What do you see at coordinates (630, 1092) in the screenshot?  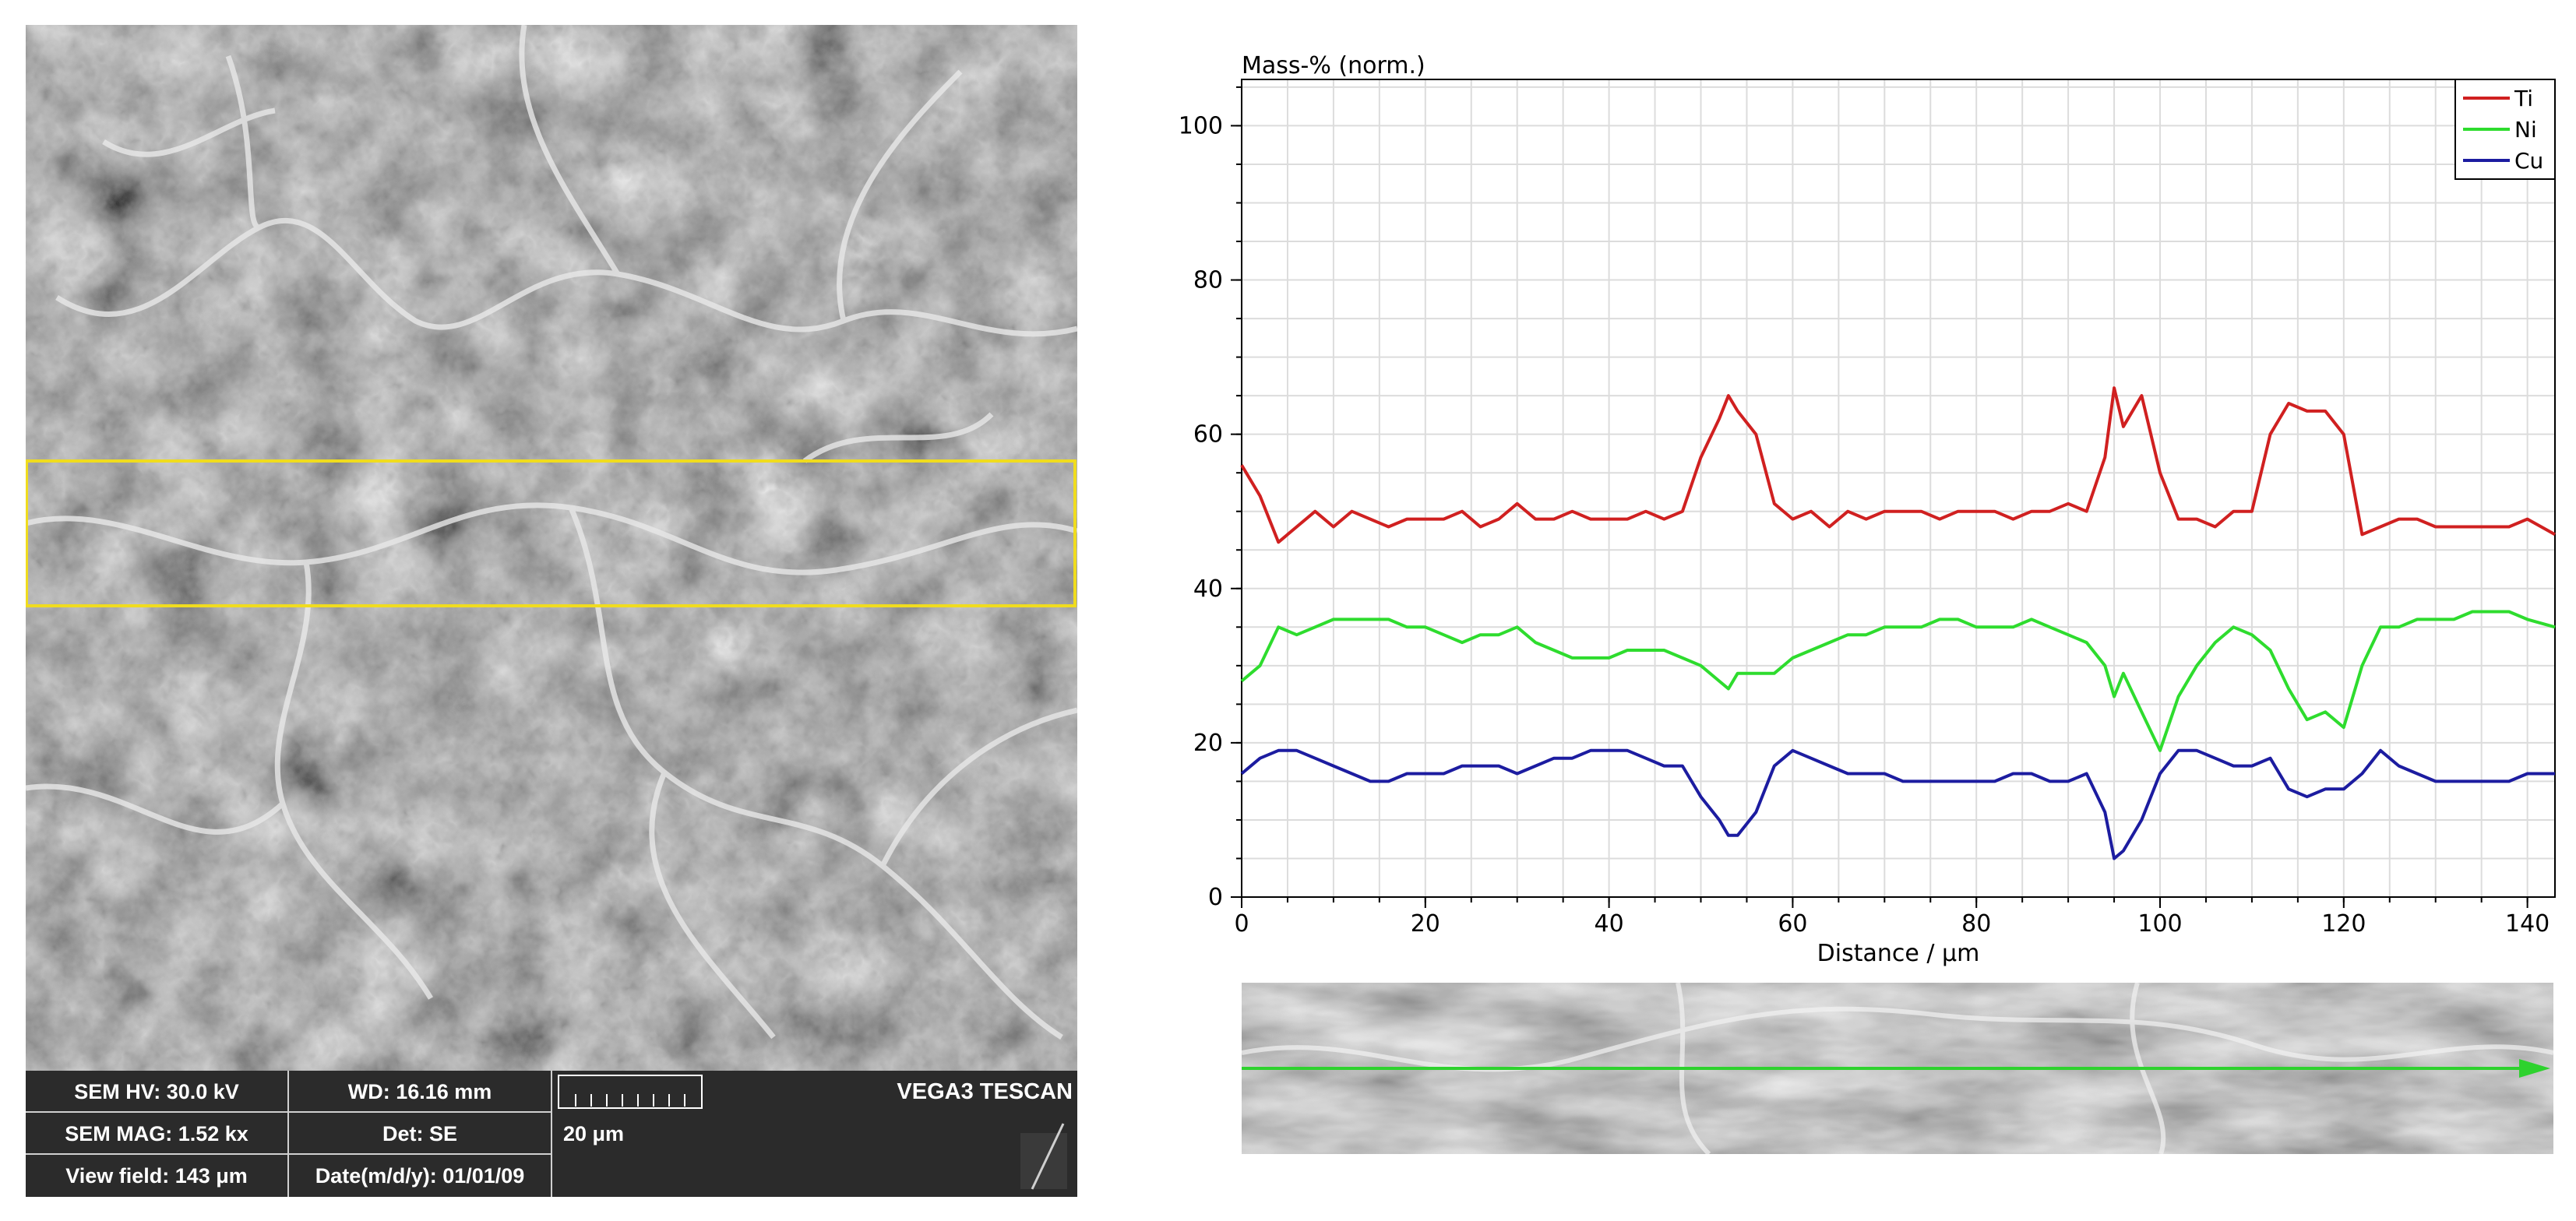 I see `scale-bar` at bounding box center [630, 1092].